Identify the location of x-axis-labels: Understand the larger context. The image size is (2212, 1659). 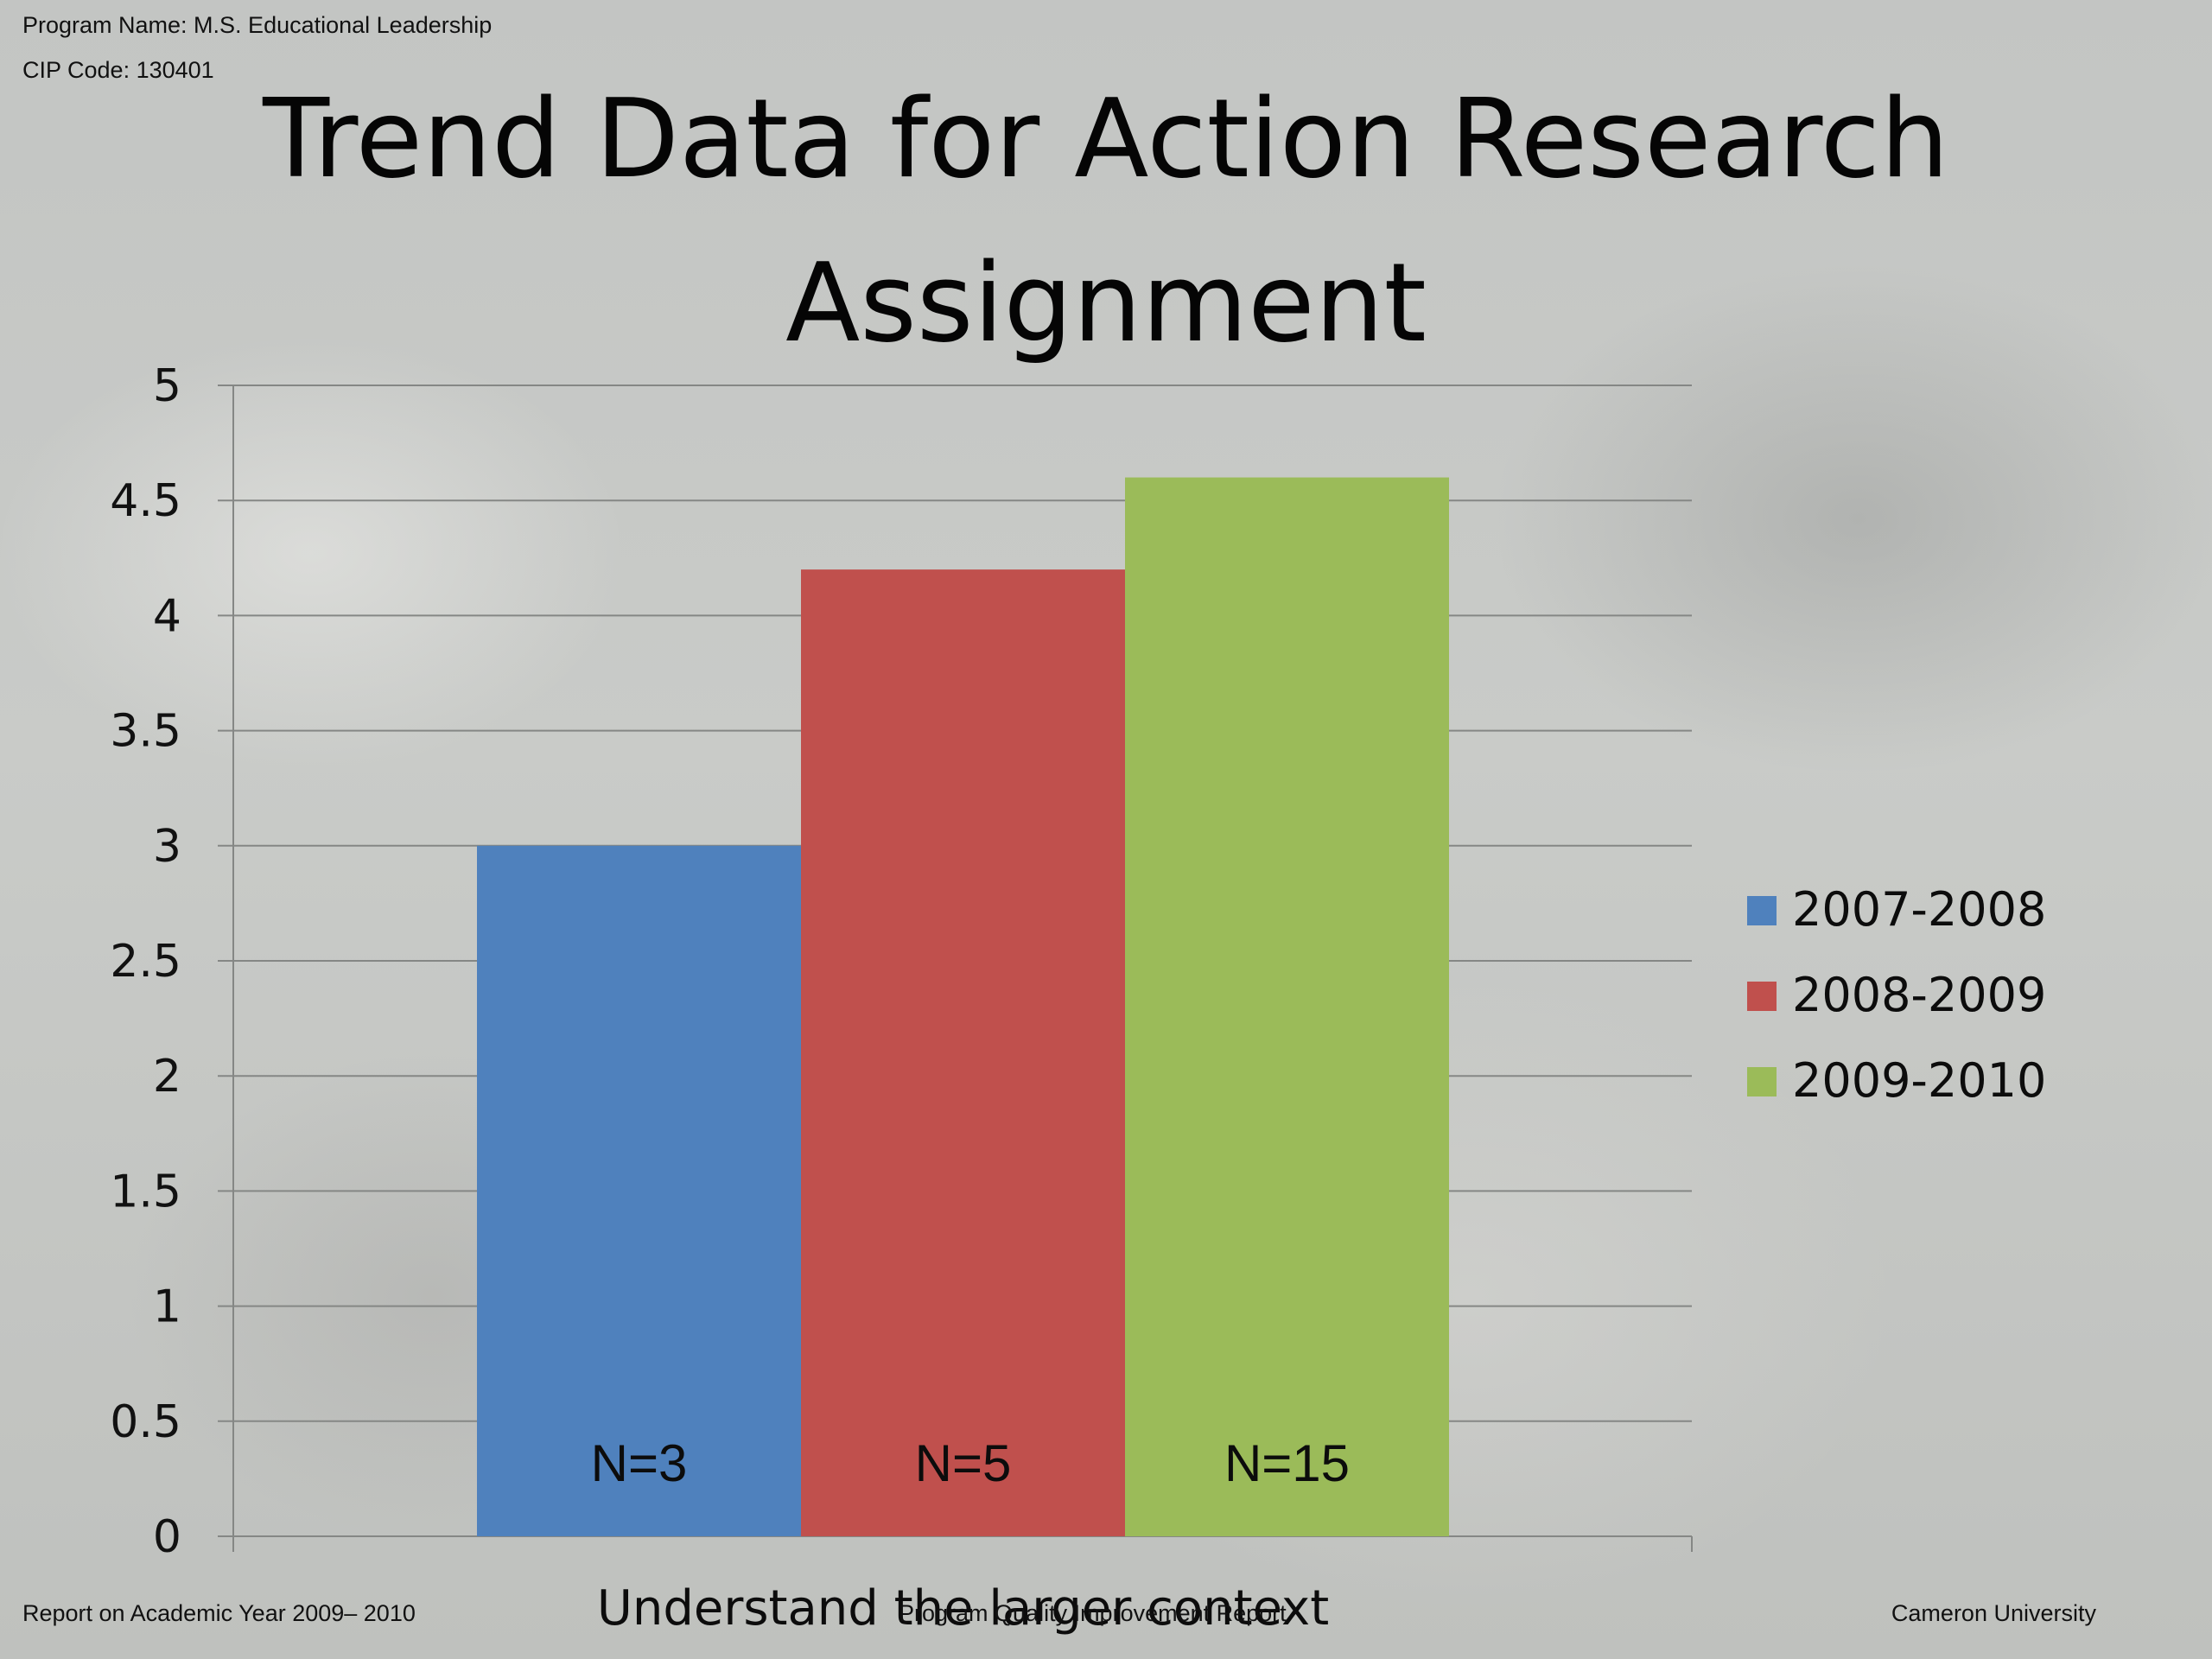
(963, 1608).